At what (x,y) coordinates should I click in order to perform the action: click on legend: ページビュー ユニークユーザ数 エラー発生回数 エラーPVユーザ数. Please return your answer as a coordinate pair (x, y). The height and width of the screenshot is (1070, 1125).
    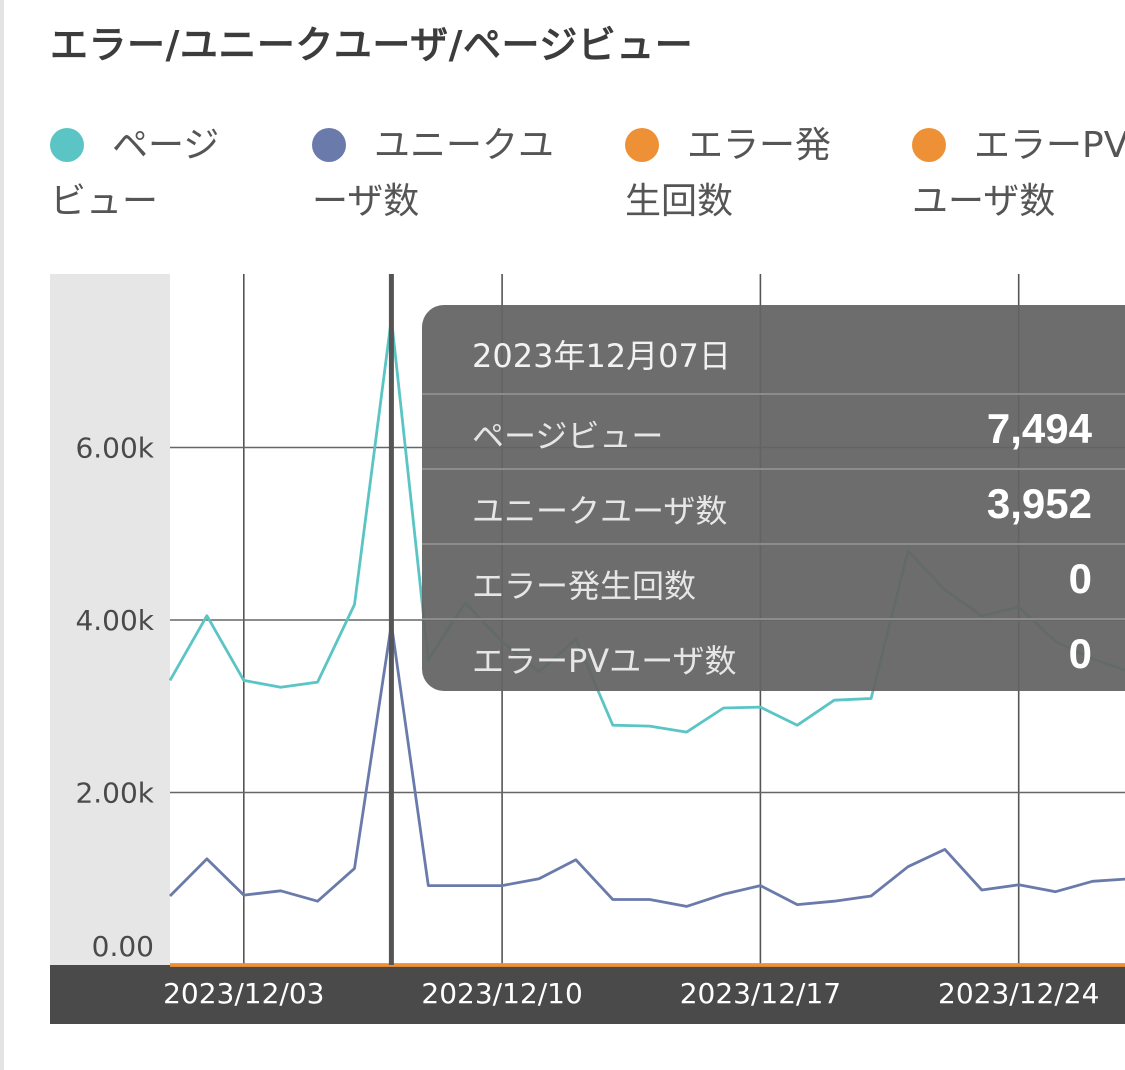
    Looking at the image, I should click on (587, 173).